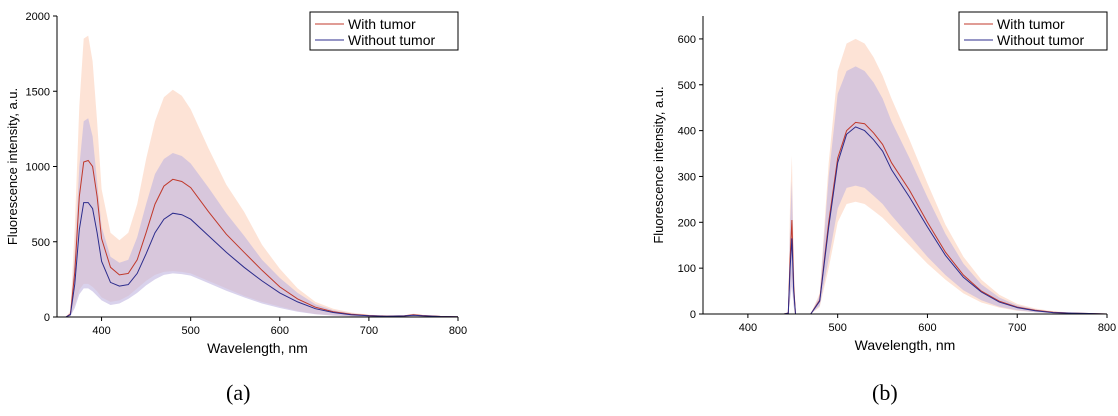  I want to click on y-tick-label: 400, so click(687, 132).